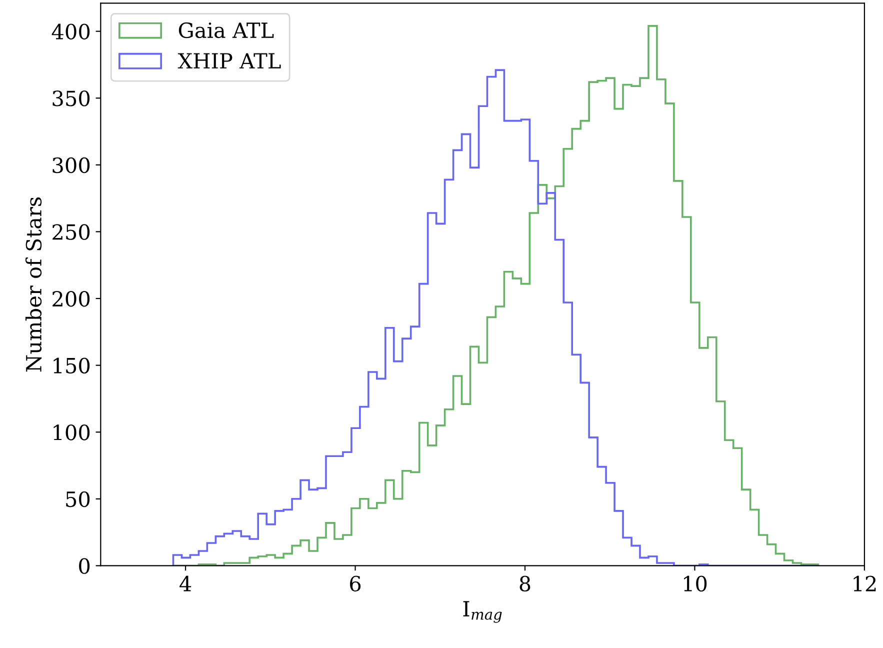 This screenshot has width=883, height=648. I want to click on y-tick-label: 400, so click(71, 32).